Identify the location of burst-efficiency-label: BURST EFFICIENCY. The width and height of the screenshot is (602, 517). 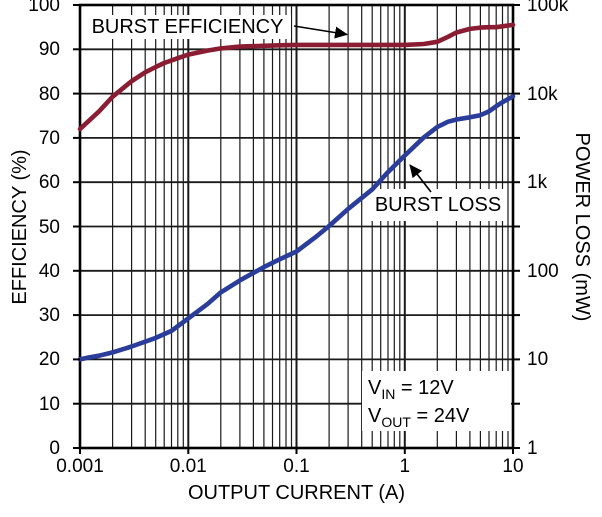
(187, 26).